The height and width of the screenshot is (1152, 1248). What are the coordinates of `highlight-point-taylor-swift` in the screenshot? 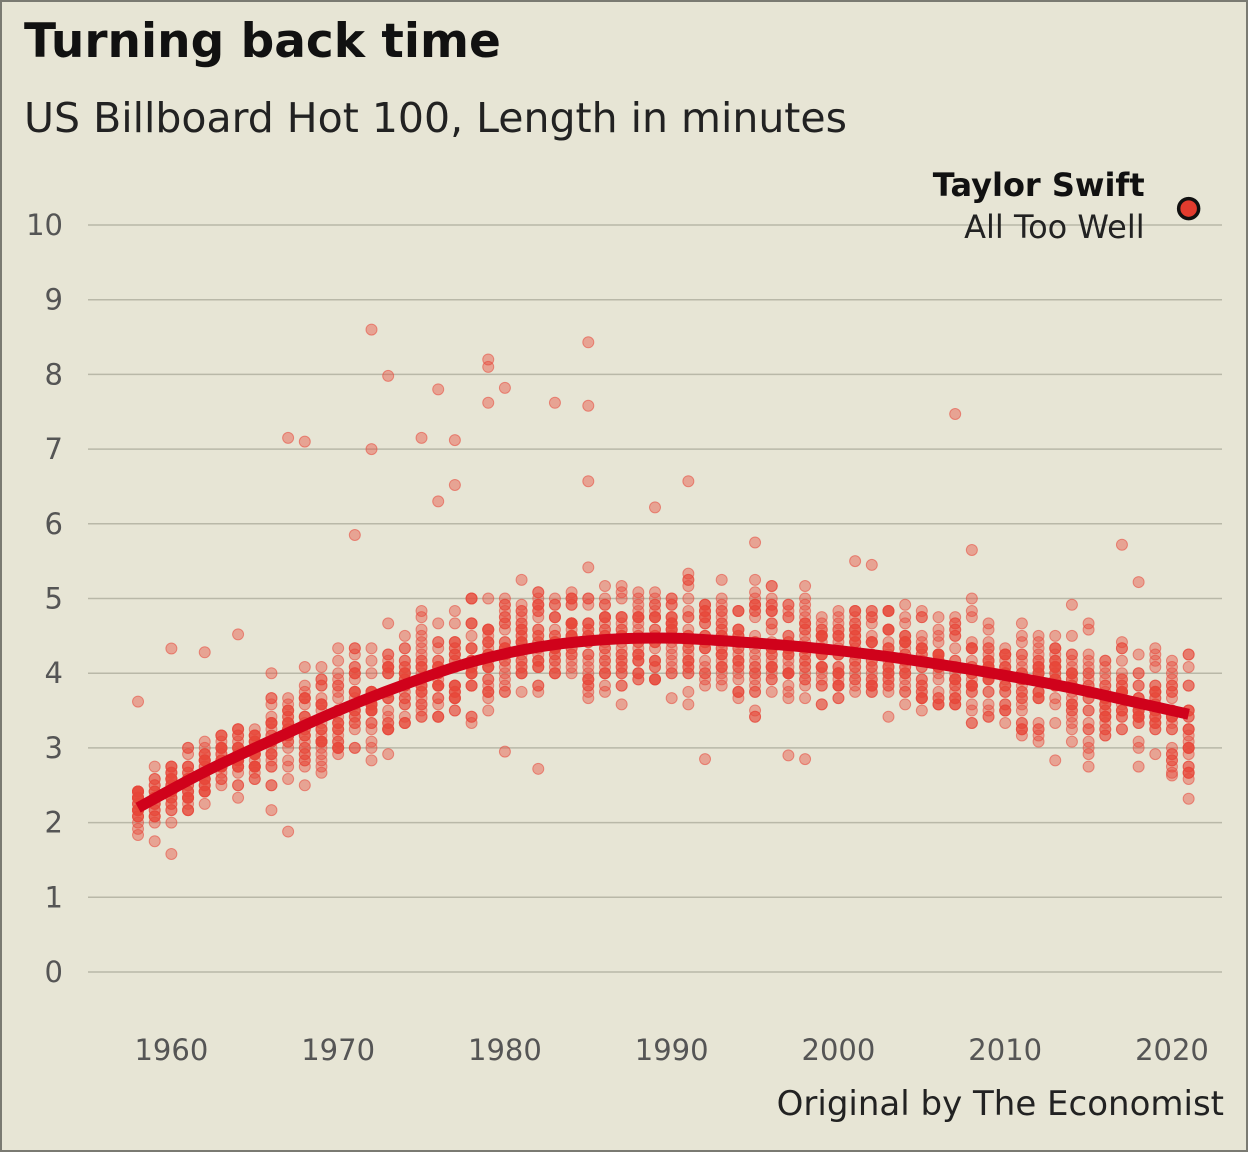 It's located at (1188, 208).